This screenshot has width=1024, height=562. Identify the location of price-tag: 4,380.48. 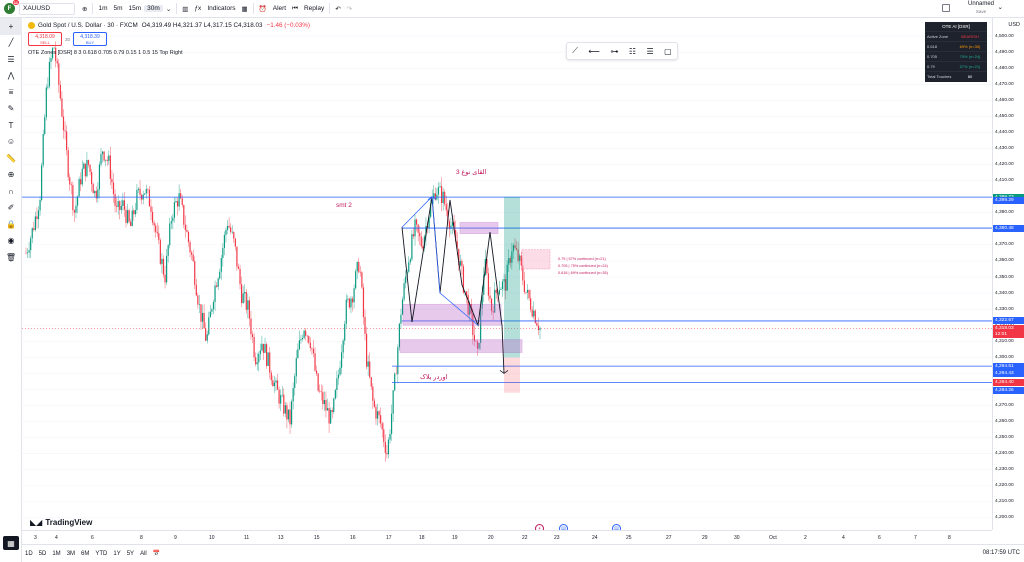
(1008, 228).